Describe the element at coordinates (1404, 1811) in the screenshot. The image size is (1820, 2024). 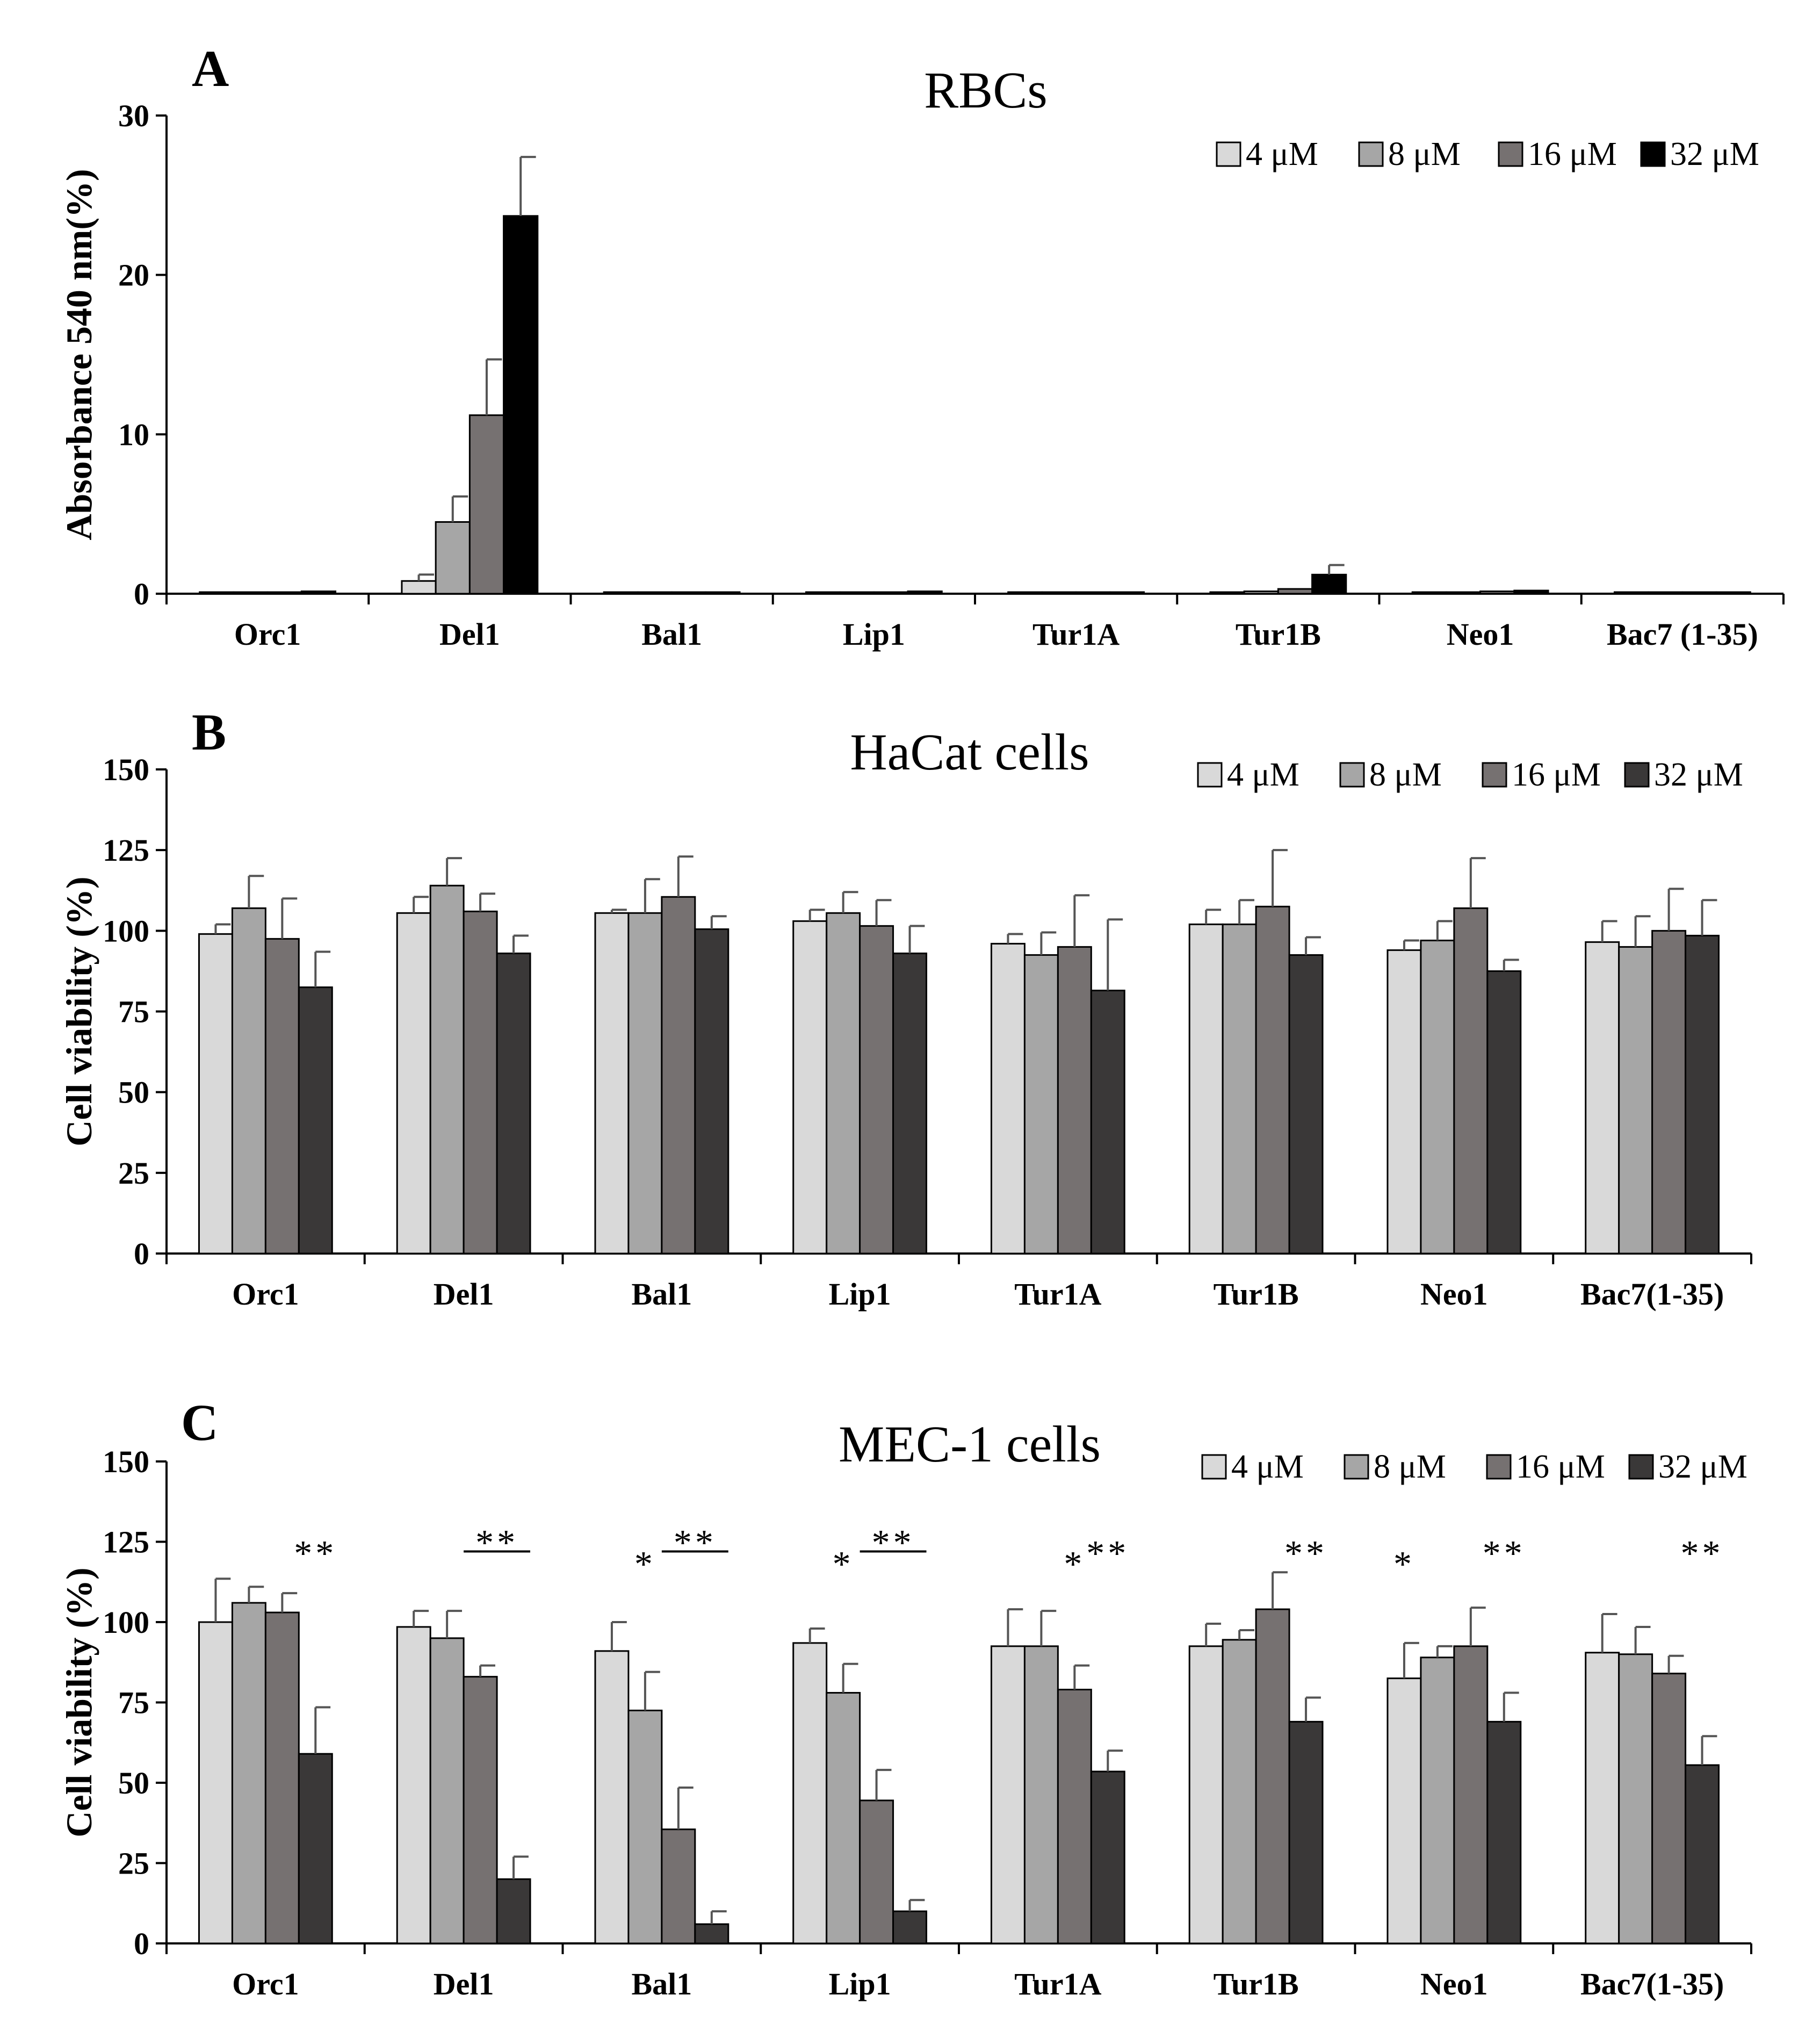
I see `bar-4μM-Neo1` at that location.